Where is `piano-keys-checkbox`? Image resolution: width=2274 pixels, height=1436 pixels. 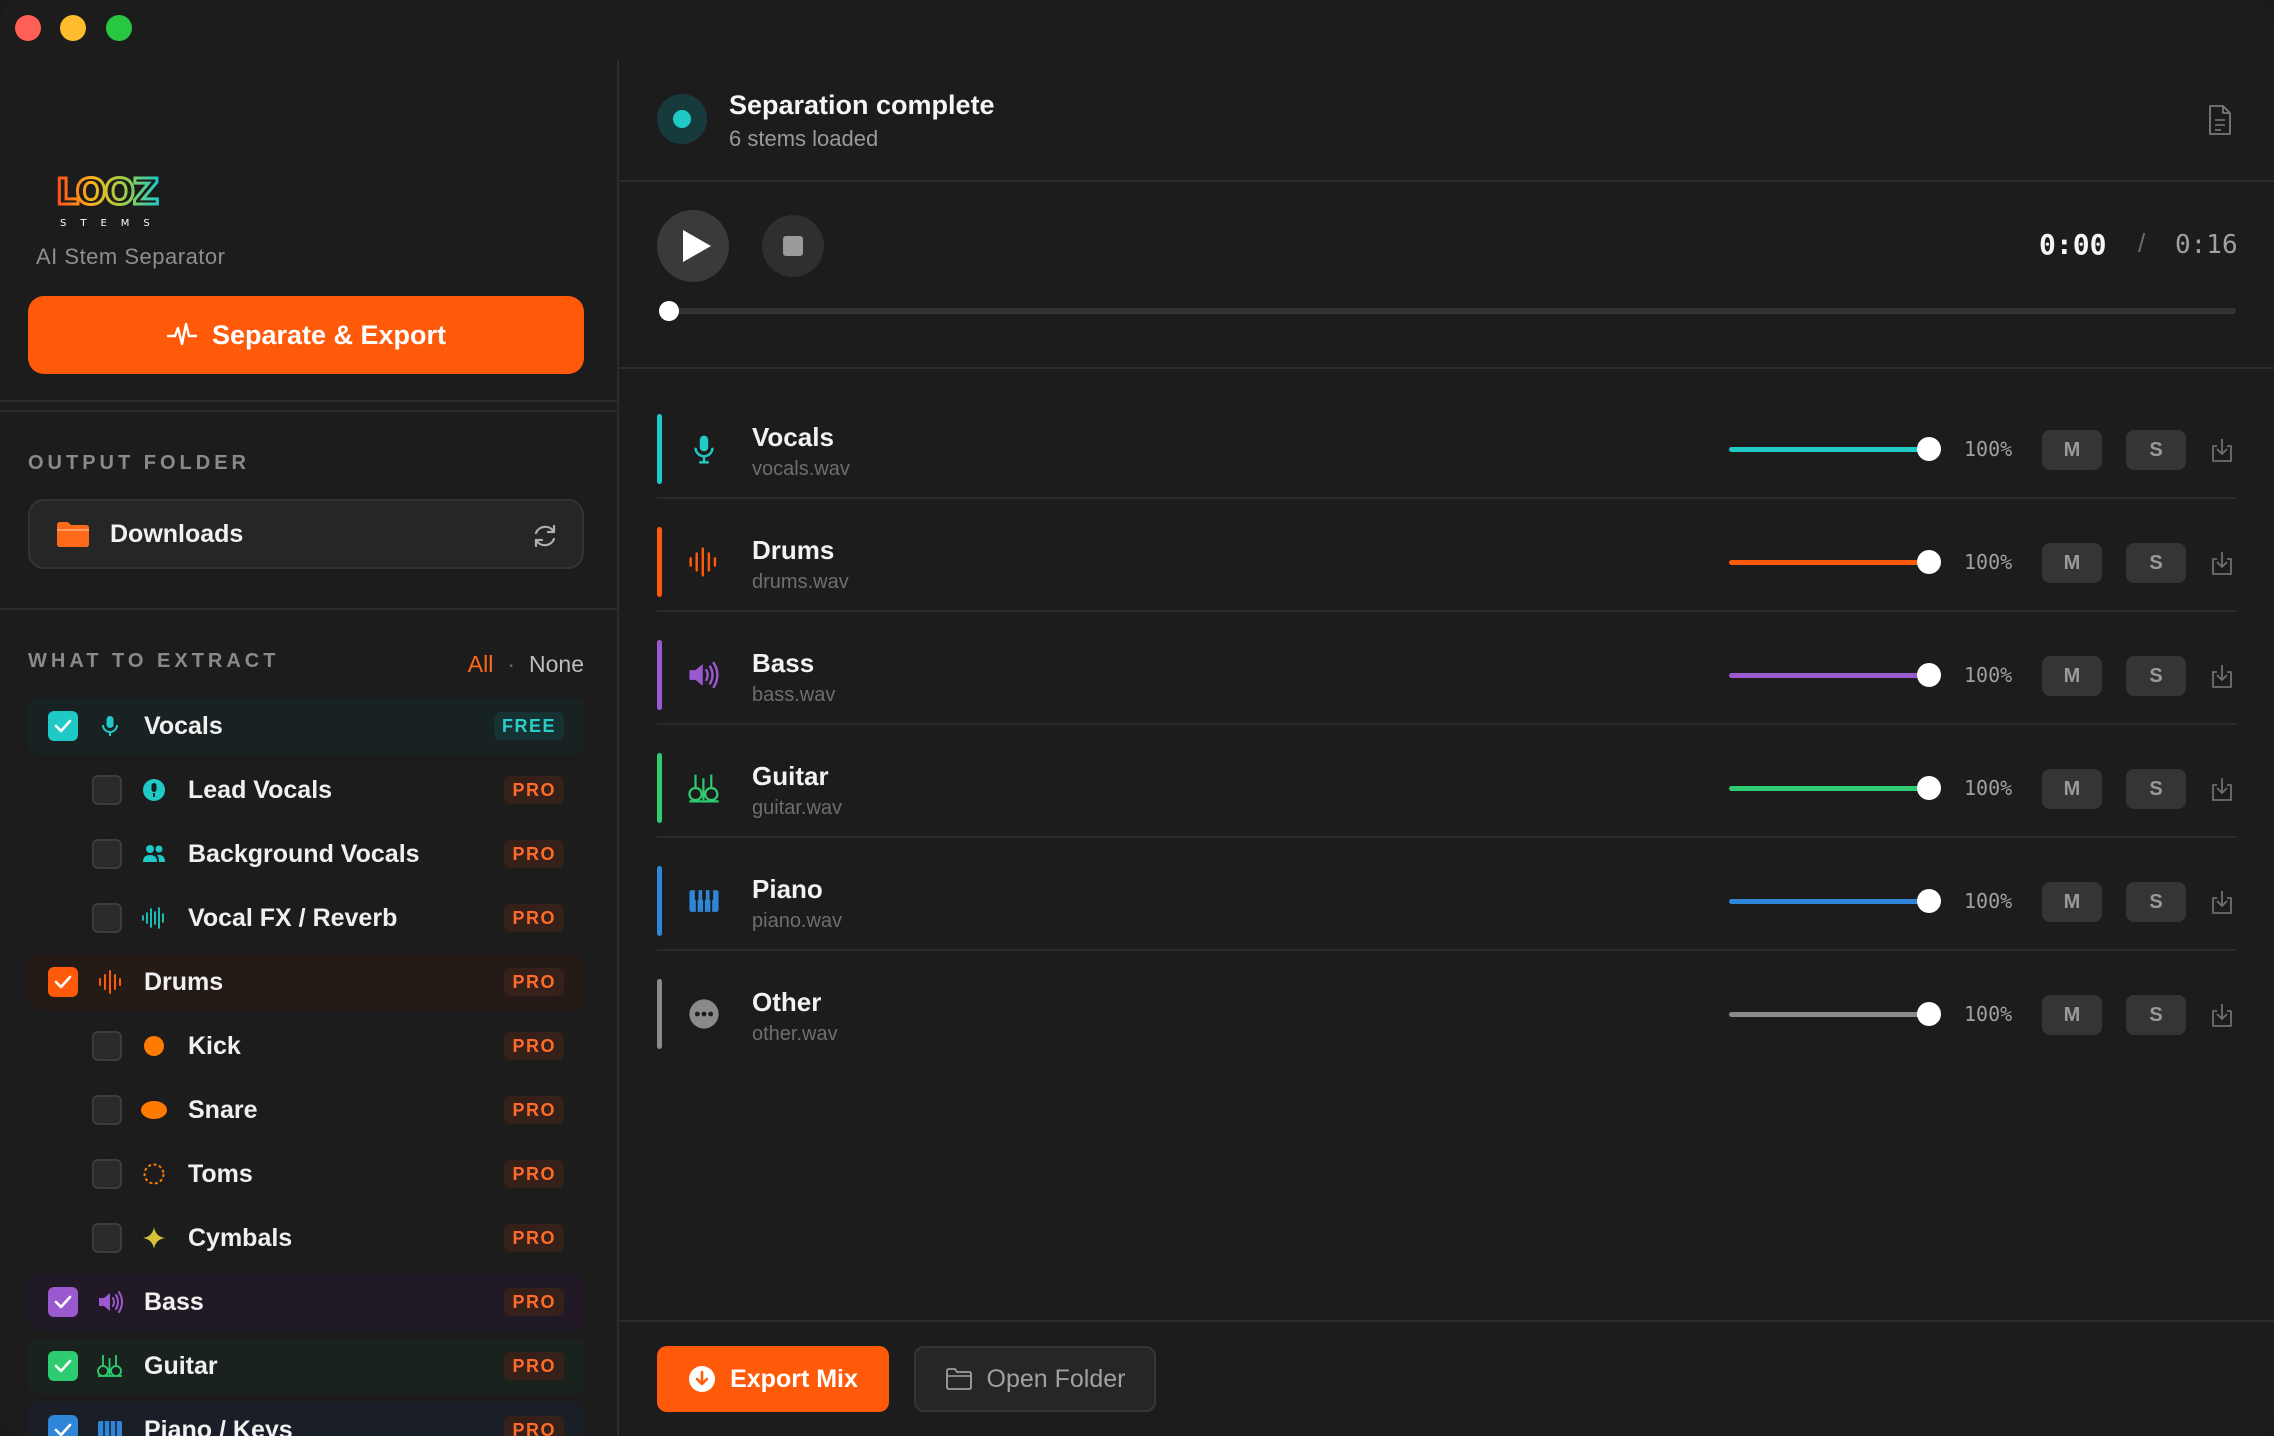 piano-keys-checkbox is located at coordinates (63, 1425).